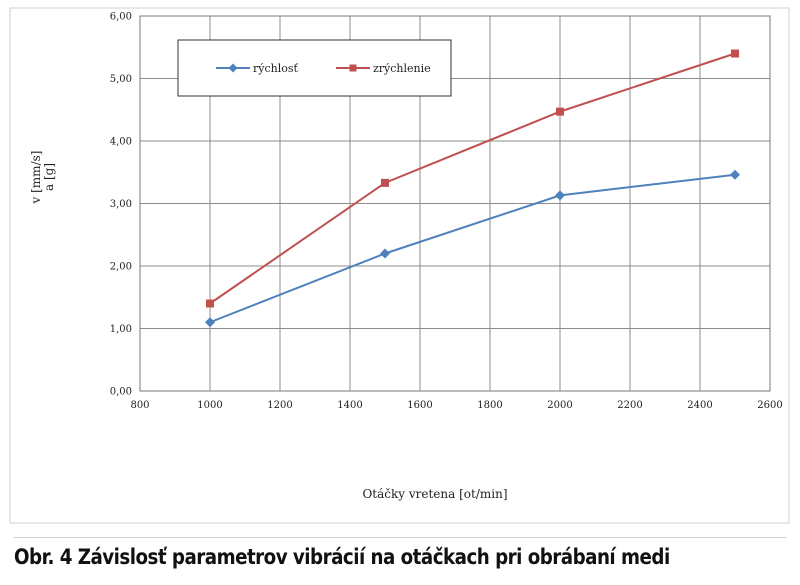 Image resolution: width=800 pixels, height=585 pixels. Describe the element at coordinates (349, 405) in the screenshot. I see `x-tick-label: 1400` at that location.